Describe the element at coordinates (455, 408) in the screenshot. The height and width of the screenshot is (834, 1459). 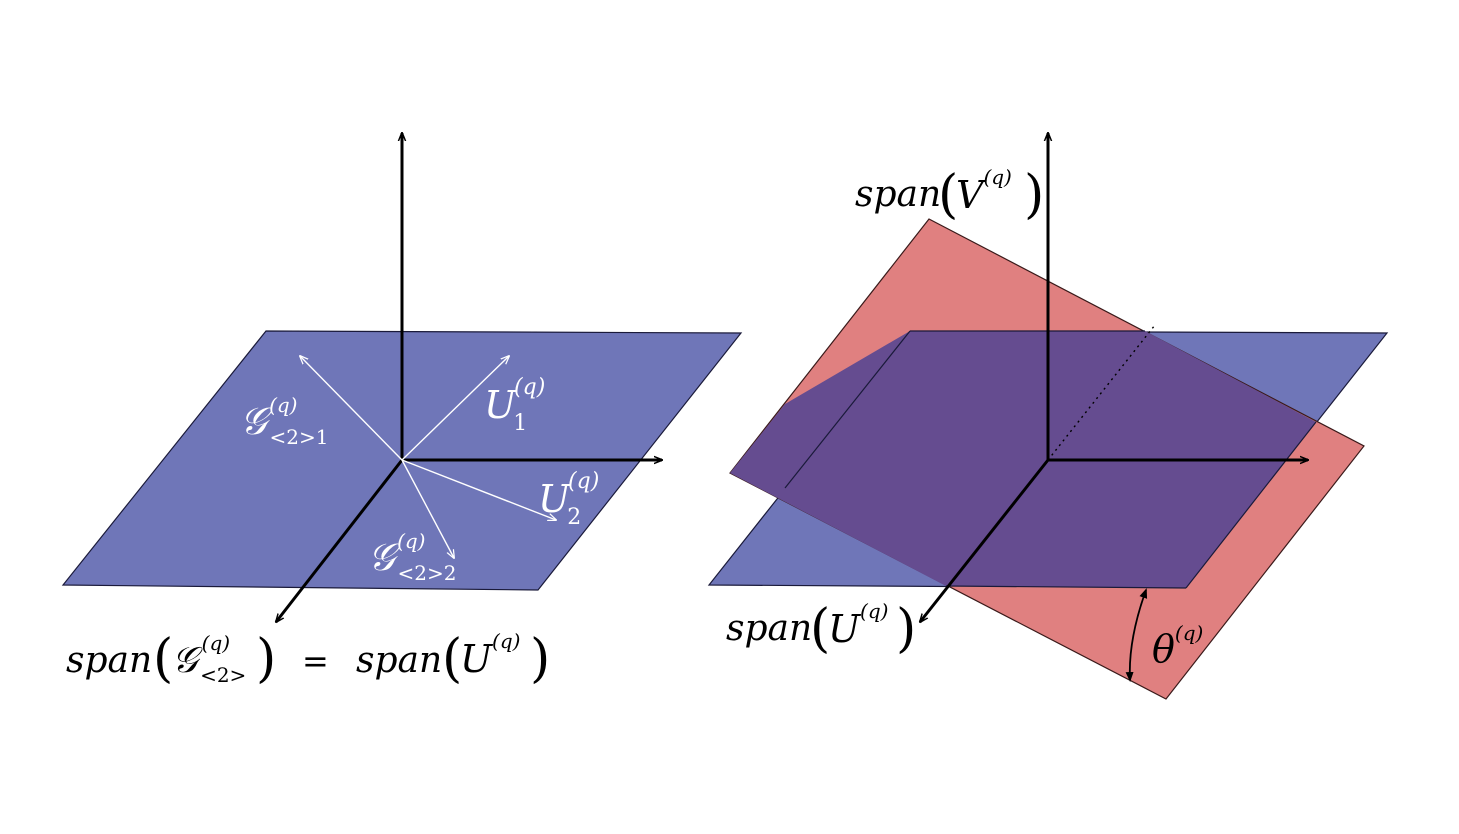
I see `vector-u1-arrow` at that location.